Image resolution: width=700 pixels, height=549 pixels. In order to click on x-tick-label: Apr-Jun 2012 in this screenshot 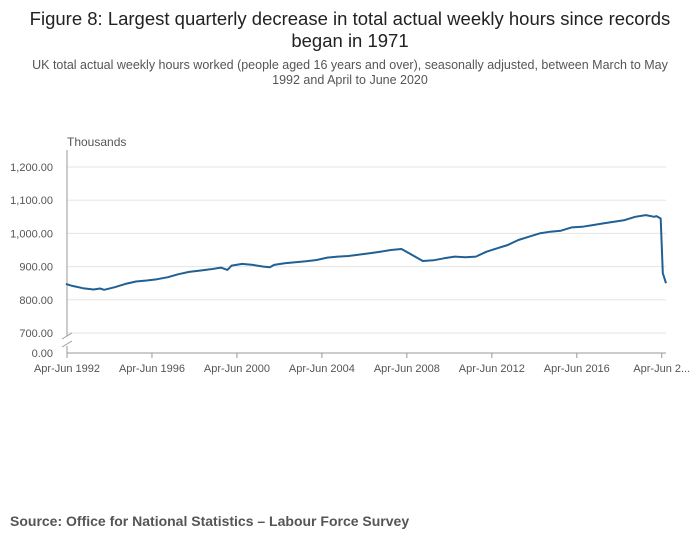, I will do `click(492, 369)`.